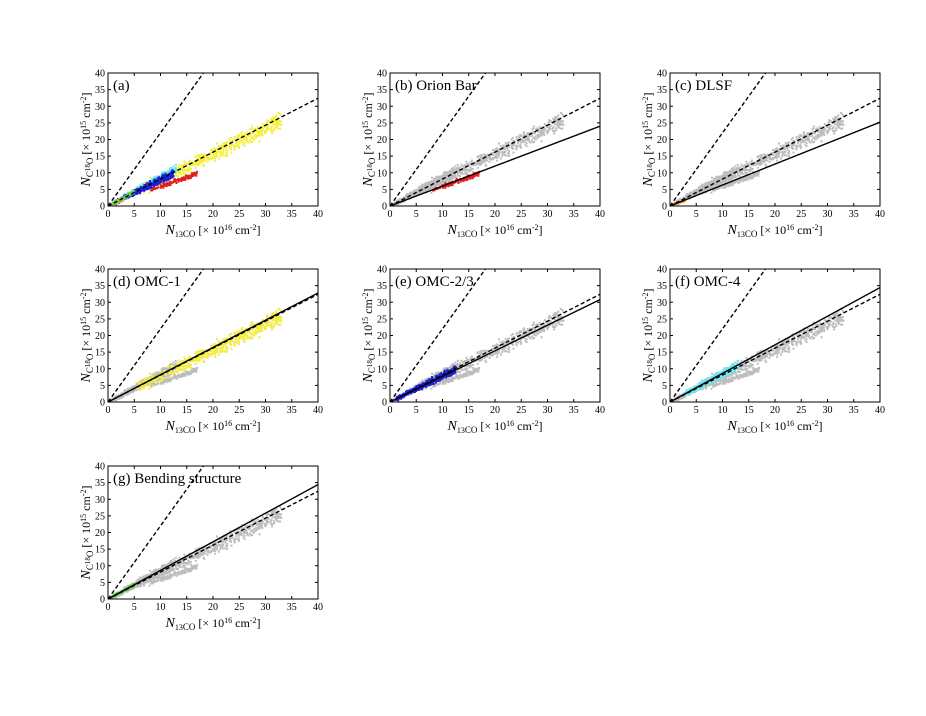 Image resolution: width=926 pixels, height=716 pixels. I want to click on y-tick-label: 15, so click(100, 157).